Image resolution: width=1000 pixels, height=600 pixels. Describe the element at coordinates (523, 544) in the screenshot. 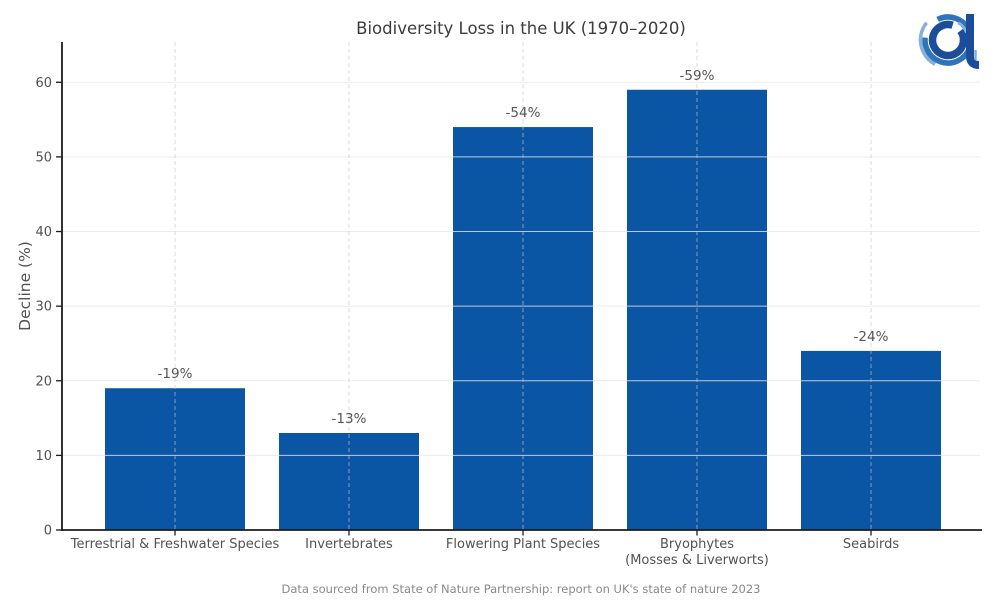

I see `x-category-label-2: Flowering Plant Species` at that location.